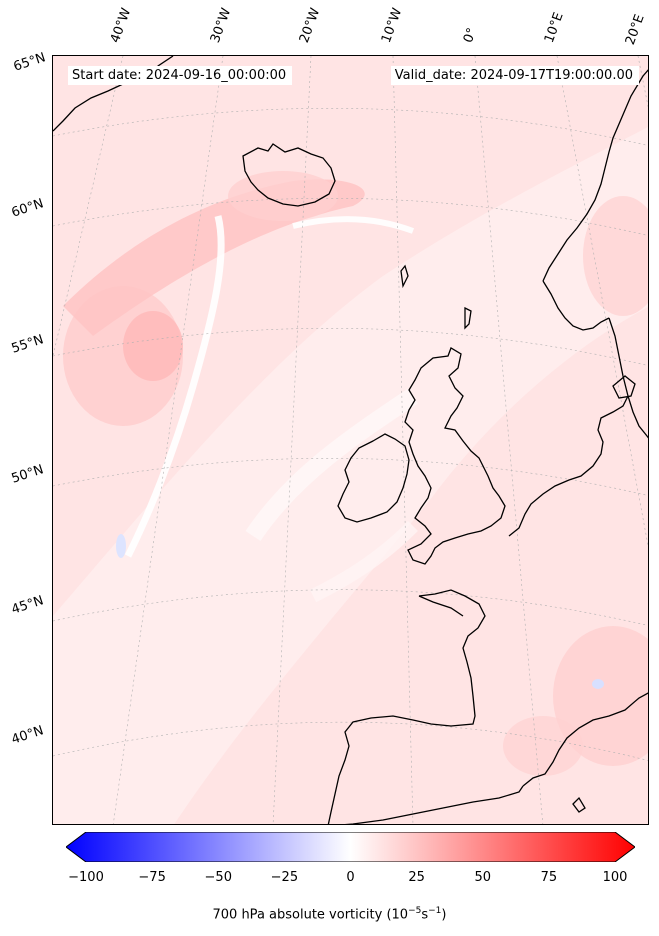  I want to click on colorbar-tick-label: 100, so click(615, 877).